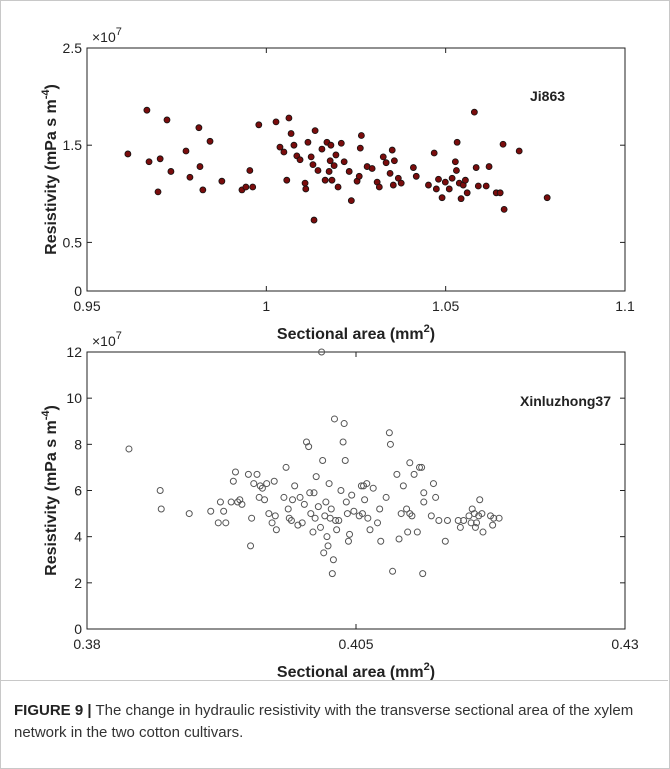  What do you see at coordinates (78, 537) in the screenshot?
I see `y-tick-label: 4` at bounding box center [78, 537].